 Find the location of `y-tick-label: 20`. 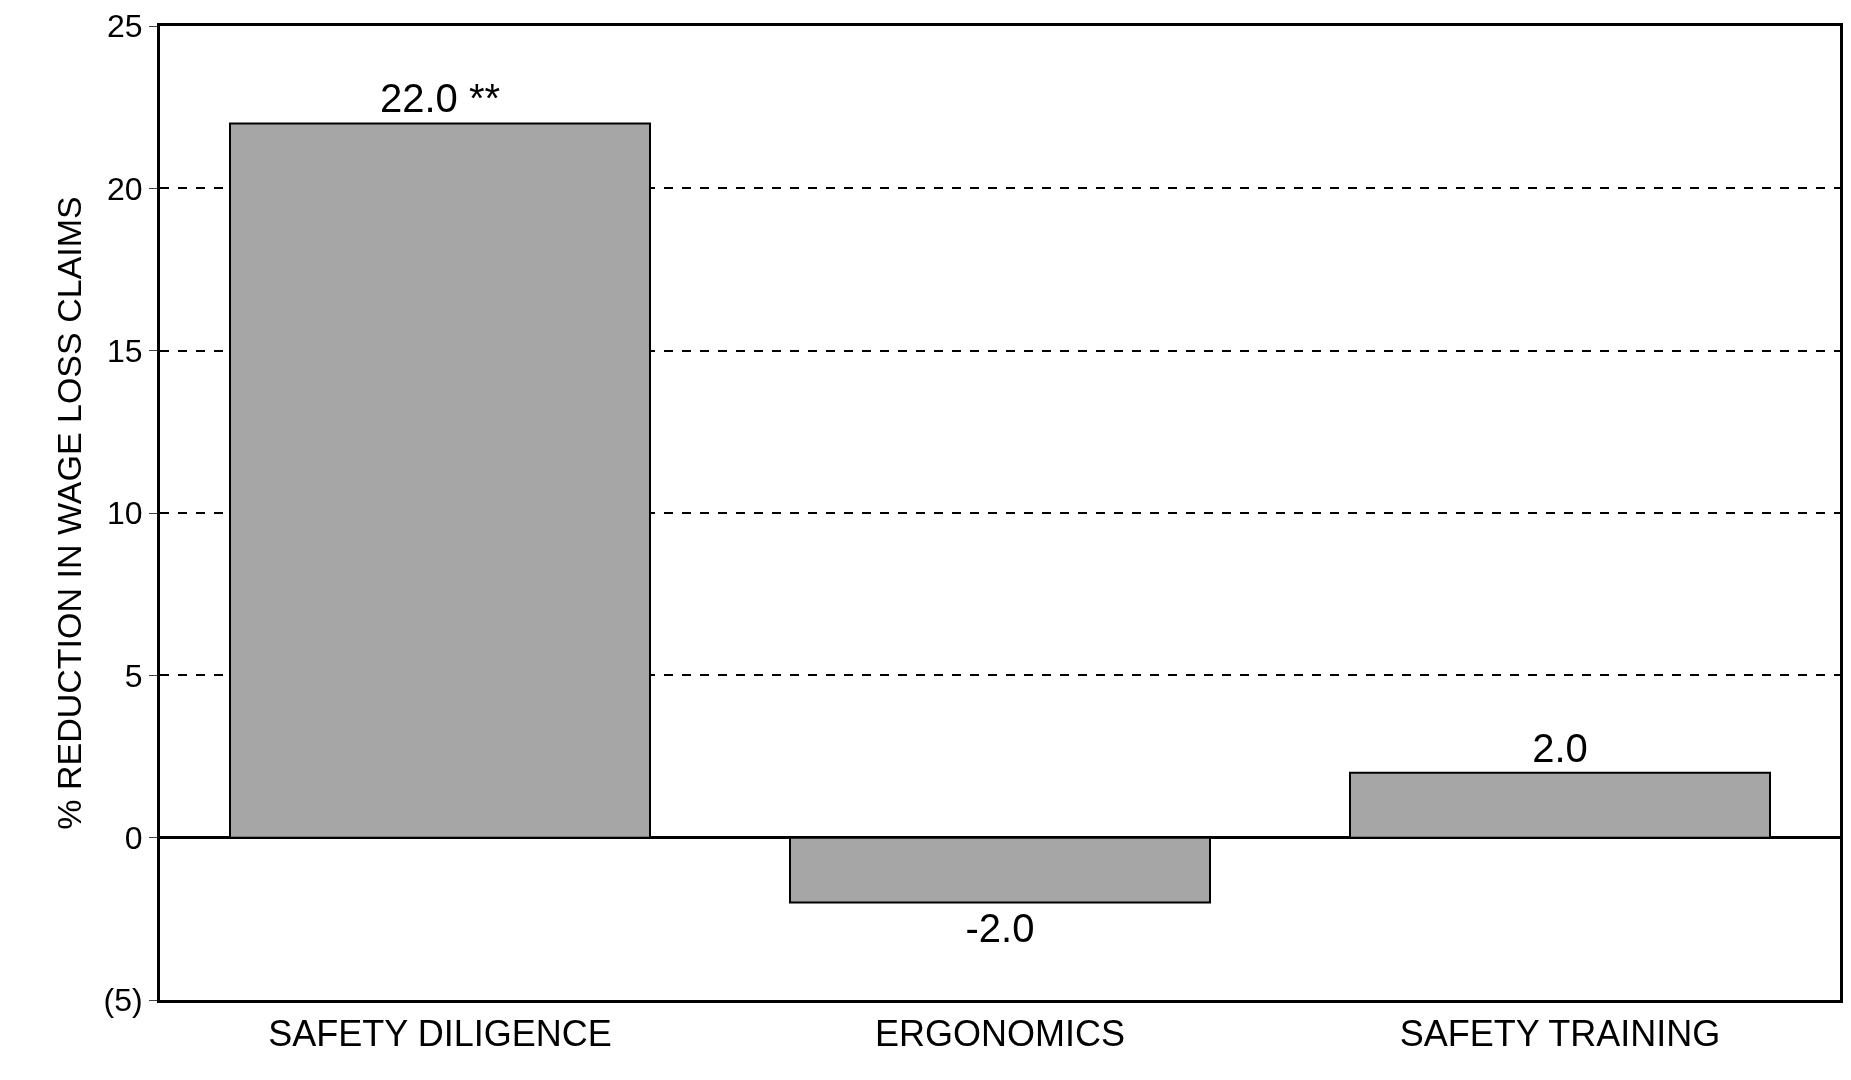

y-tick-label: 20 is located at coordinates (125, 188).